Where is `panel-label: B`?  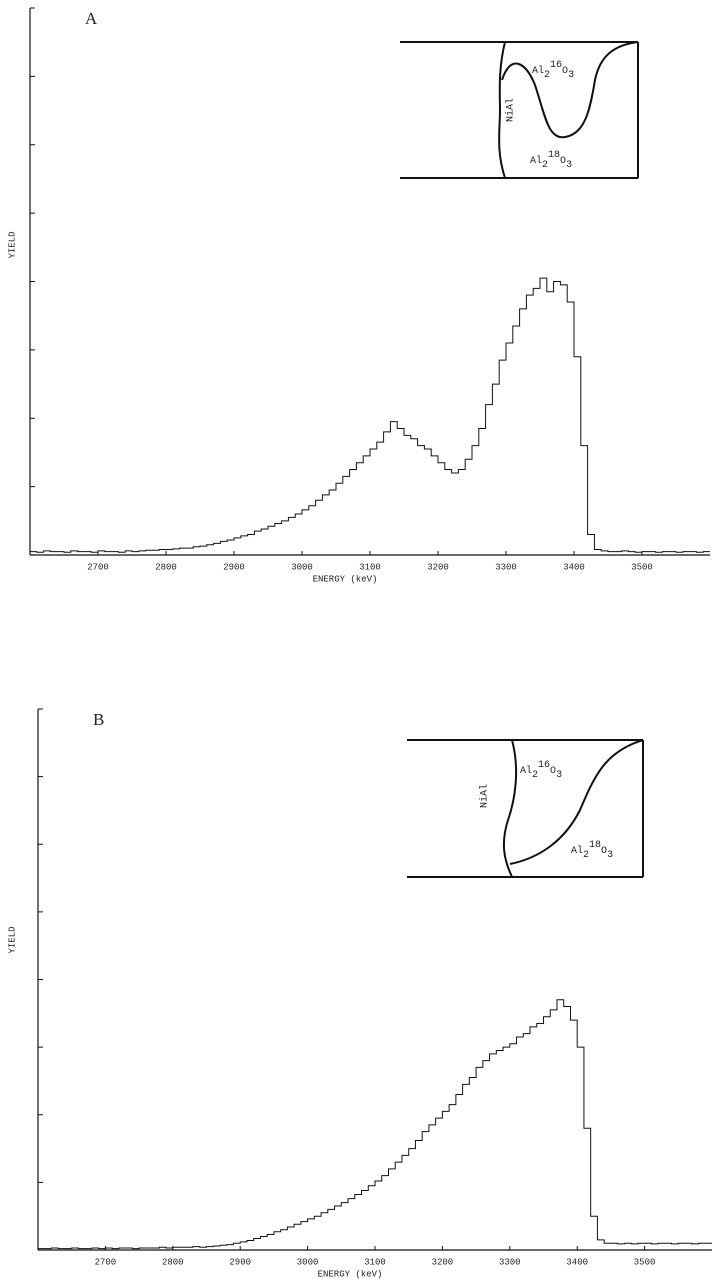 panel-label: B is located at coordinates (98, 719).